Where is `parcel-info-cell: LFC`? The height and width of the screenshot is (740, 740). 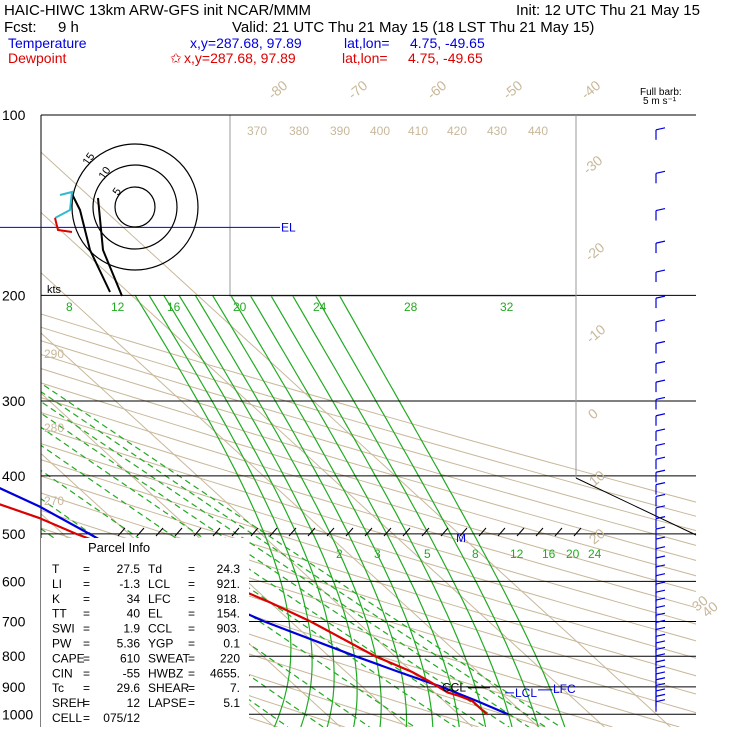 parcel-info-cell: LFC is located at coordinates (159, 599).